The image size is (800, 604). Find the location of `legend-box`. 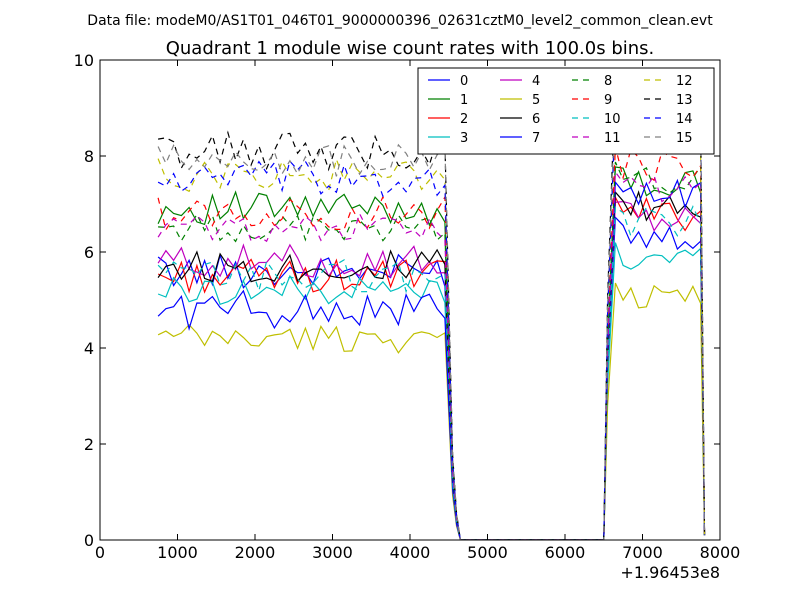

legend-box is located at coordinates (566, 111).